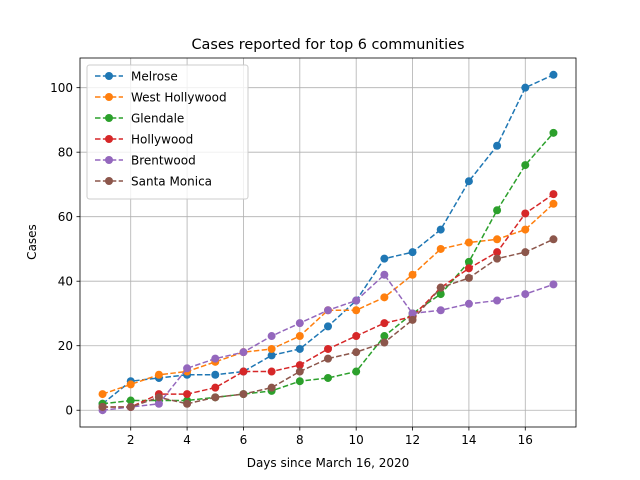  I want to click on legend-label: Santa Monica, so click(171, 181).